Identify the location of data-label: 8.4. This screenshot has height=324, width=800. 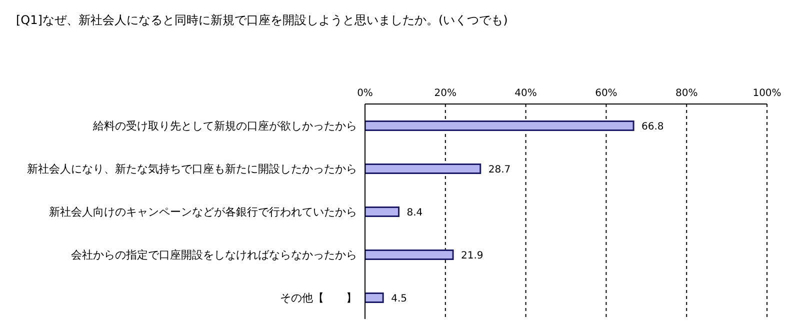
(414, 212).